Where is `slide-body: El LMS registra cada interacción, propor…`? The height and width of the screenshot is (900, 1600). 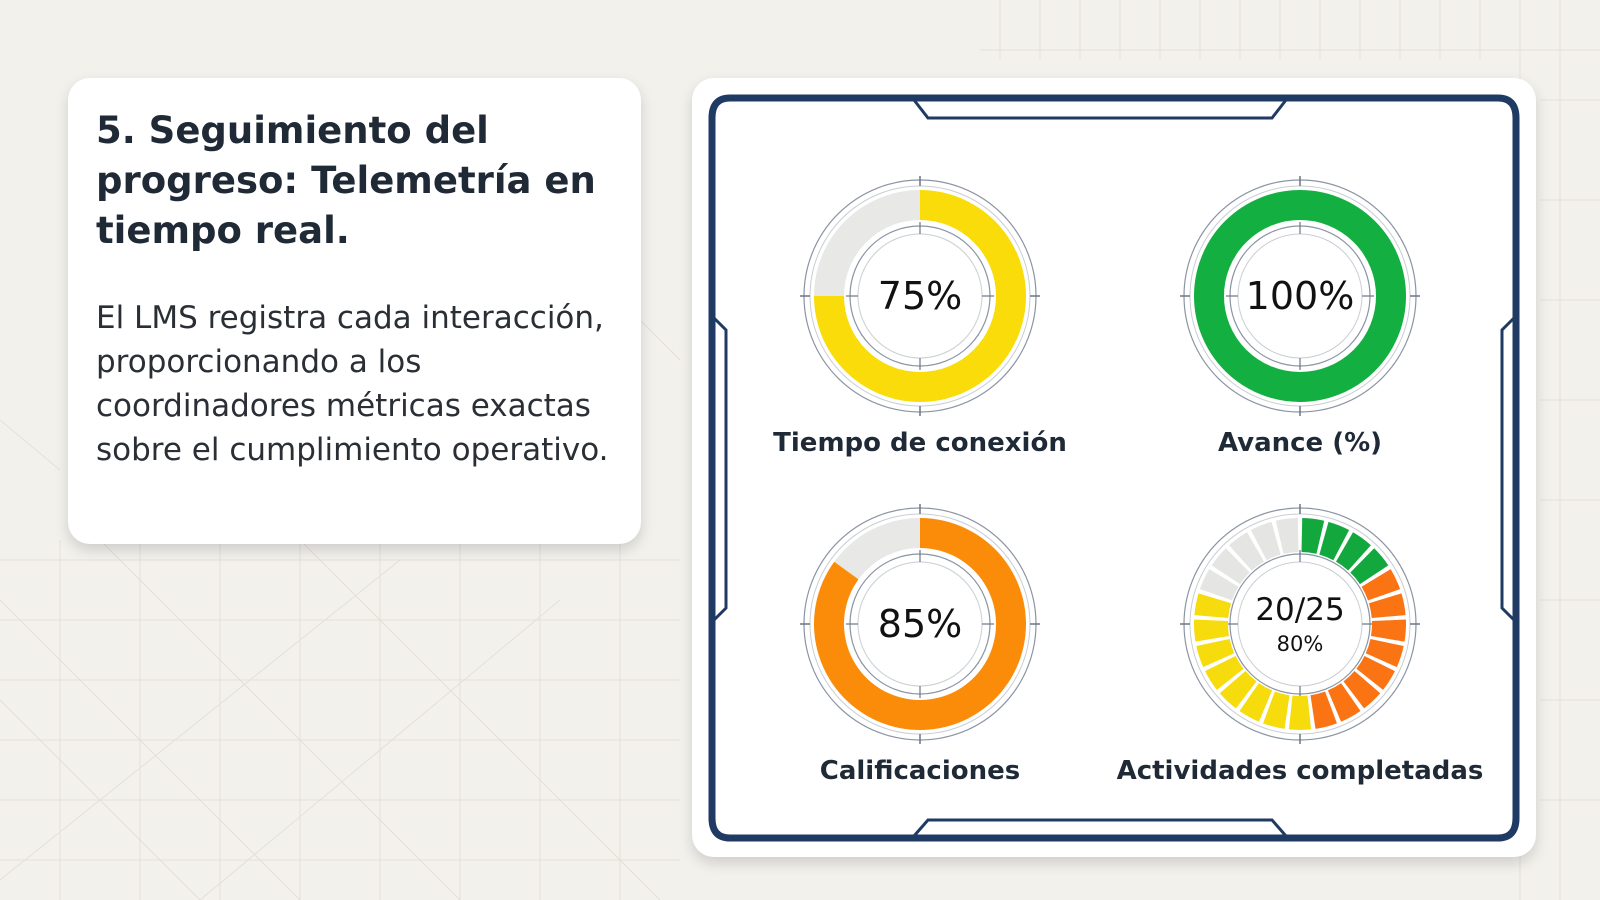
slide-body: El LMS registra cada interacción, propor… is located at coordinates (352, 384).